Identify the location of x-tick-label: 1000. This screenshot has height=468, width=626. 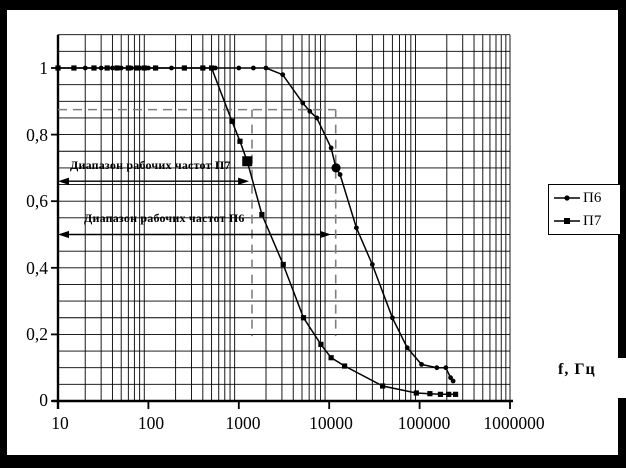
(243, 423).